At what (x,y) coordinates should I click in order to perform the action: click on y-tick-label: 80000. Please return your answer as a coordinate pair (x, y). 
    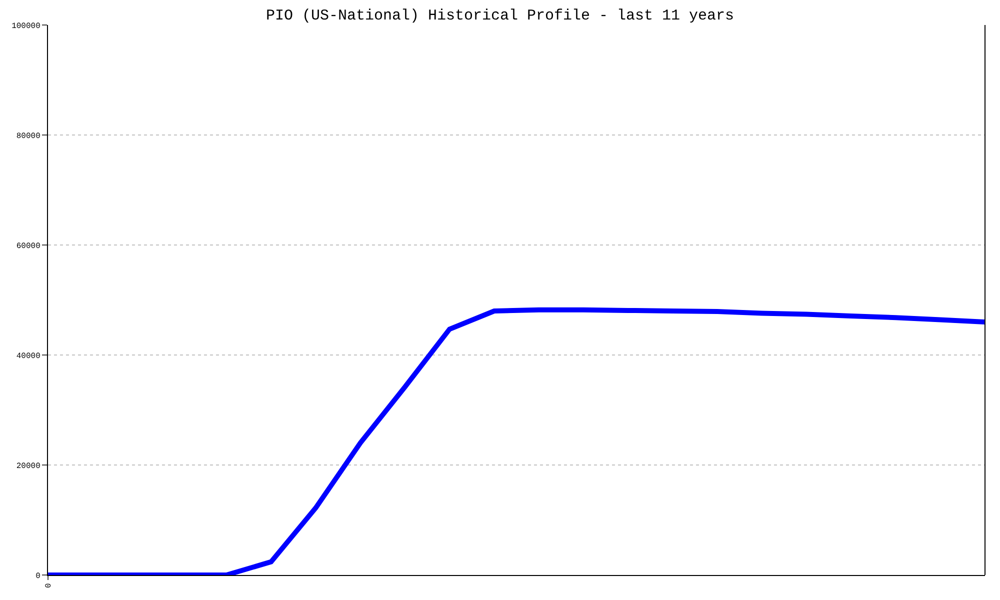
    Looking at the image, I should click on (28, 136).